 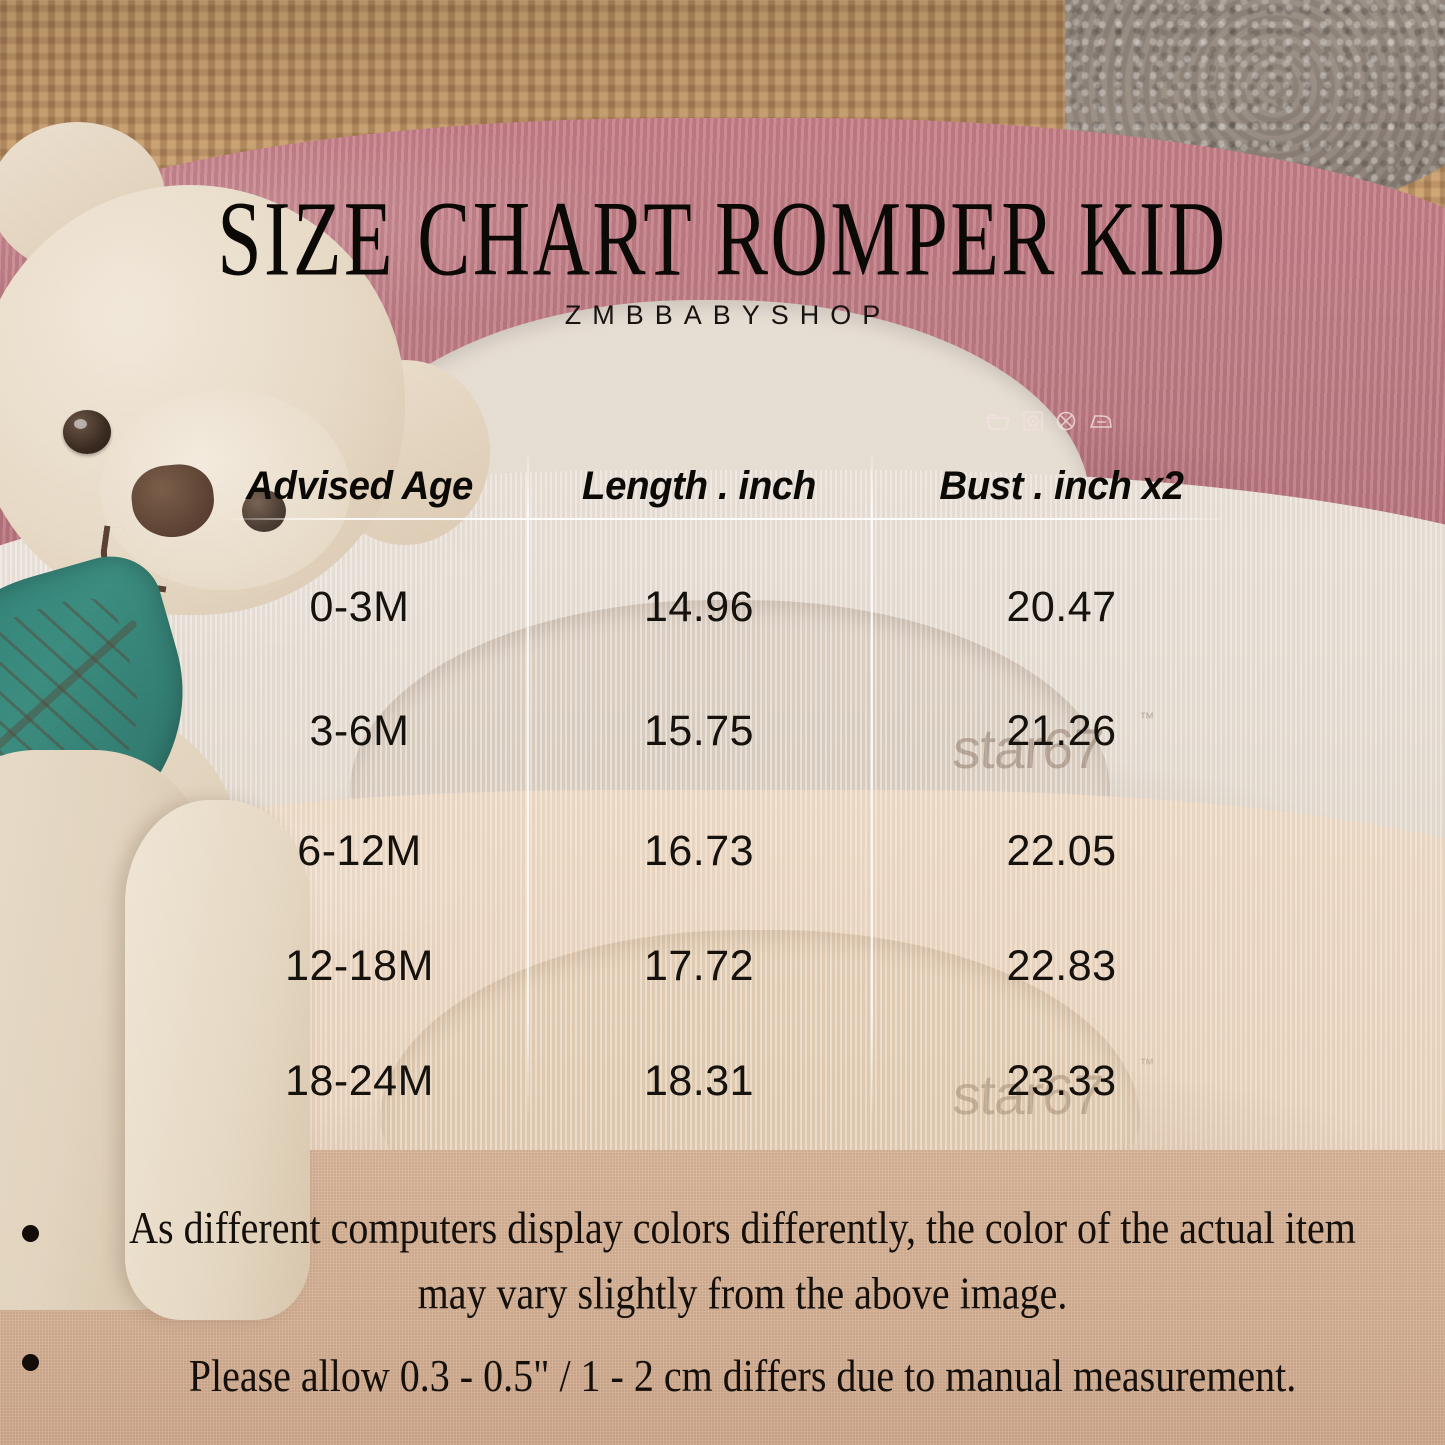 What do you see at coordinates (1061, 1080) in the screenshot?
I see `cell-bust: 23.33` at bounding box center [1061, 1080].